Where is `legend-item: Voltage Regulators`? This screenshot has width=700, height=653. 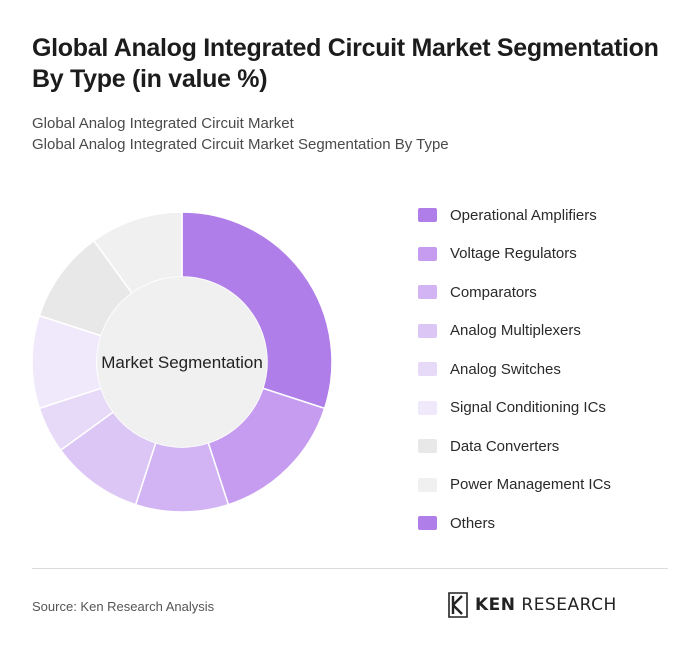
legend-item: Voltage Regulators is located at coordinates (553, 254).